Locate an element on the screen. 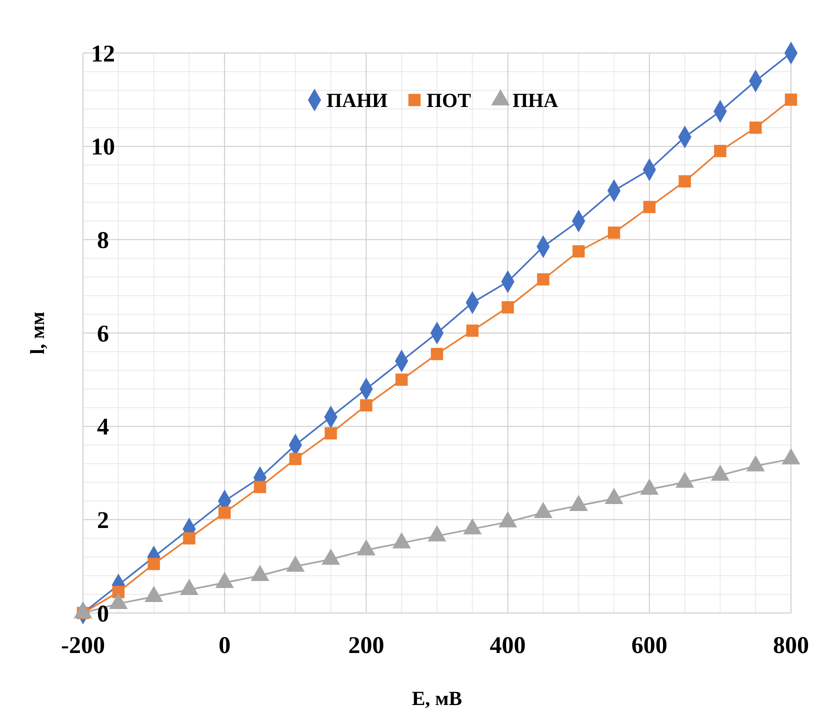 Image resolution: width=829 pixels, height=727 pixels. x-tick-label: 800 is located at coordinates (791, 646).